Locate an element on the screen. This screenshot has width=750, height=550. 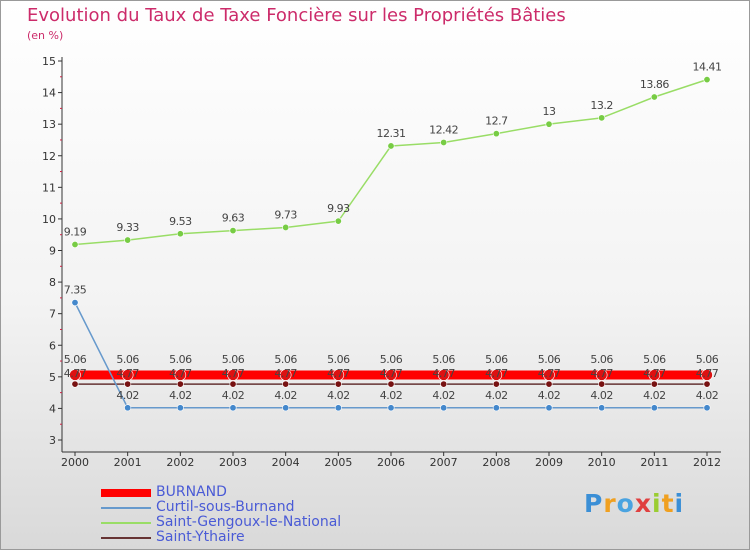
proxiti-logo: Proxiti is located at coordinates (634, 503).